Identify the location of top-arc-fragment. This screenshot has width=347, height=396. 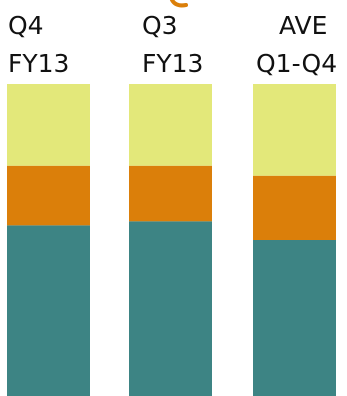
(179, 4).